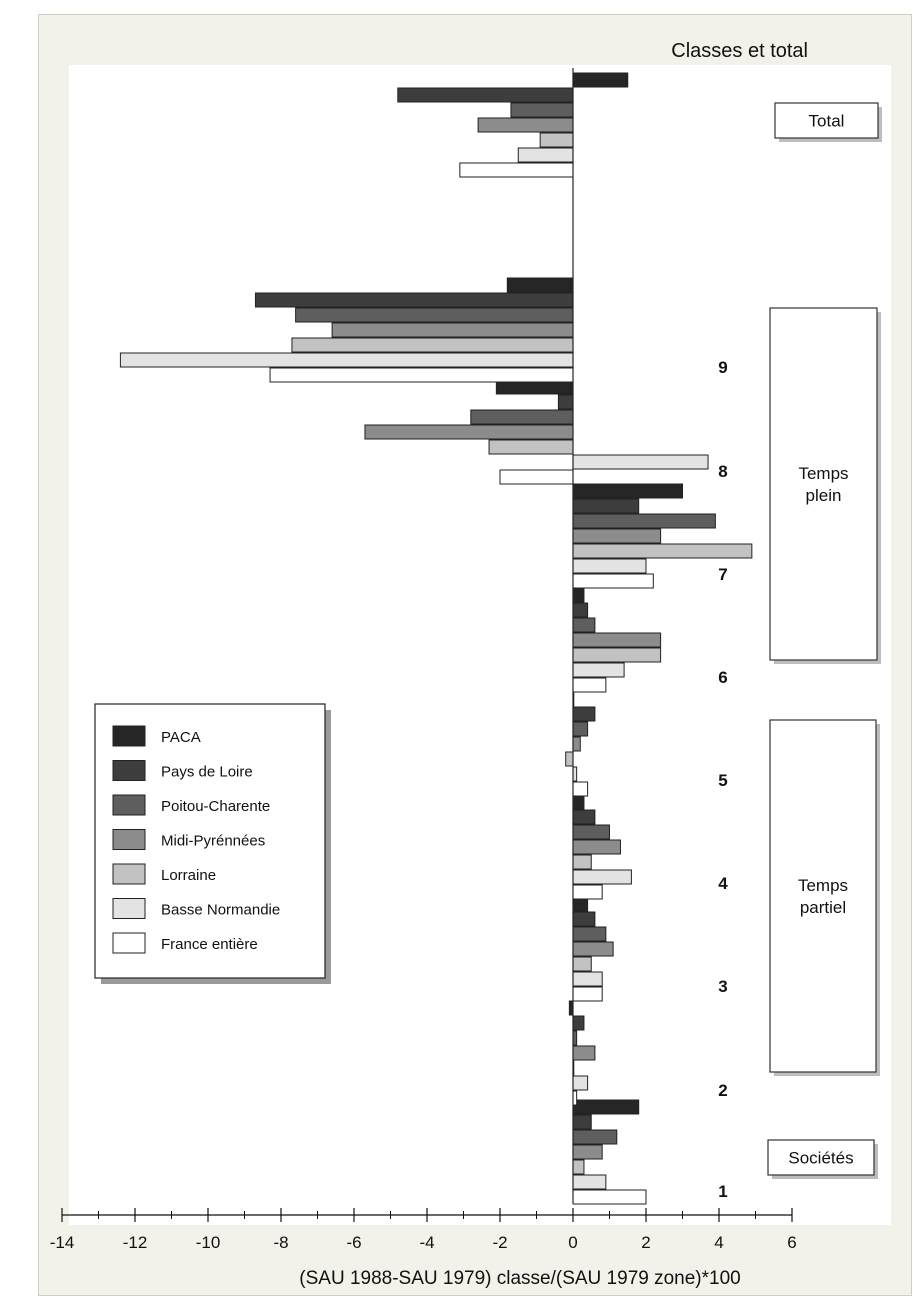  What do you see at coordinates (516, 170) in the screenshot?
I see `bar-france-enti-re-total` at bounding box center [516, 170].